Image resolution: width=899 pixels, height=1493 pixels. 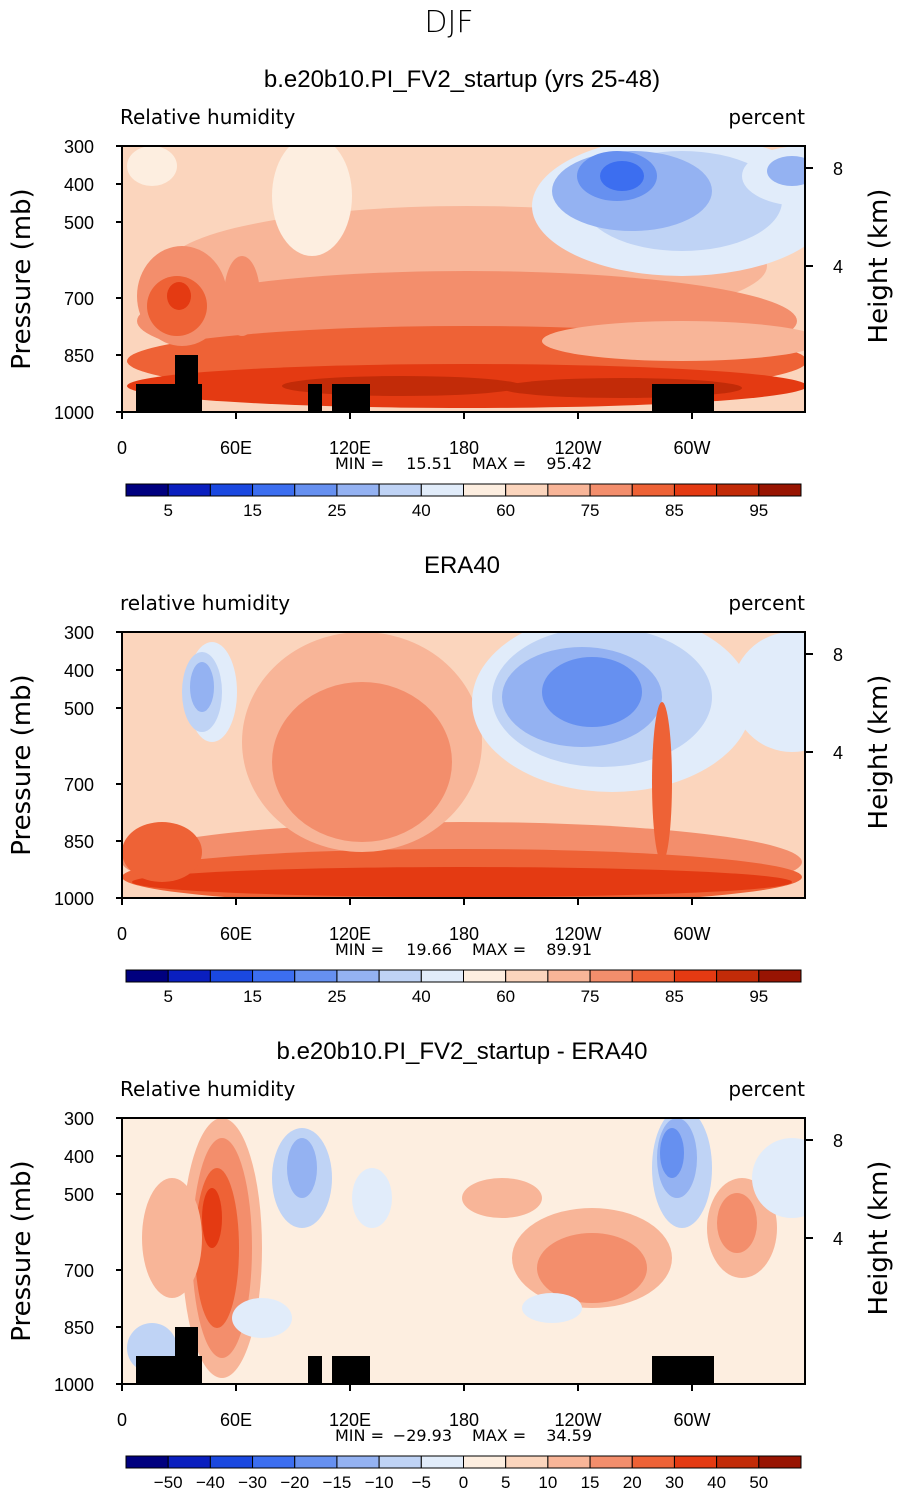 I want to click on y-right-tick-label: 4, so click(x=838, y=267).